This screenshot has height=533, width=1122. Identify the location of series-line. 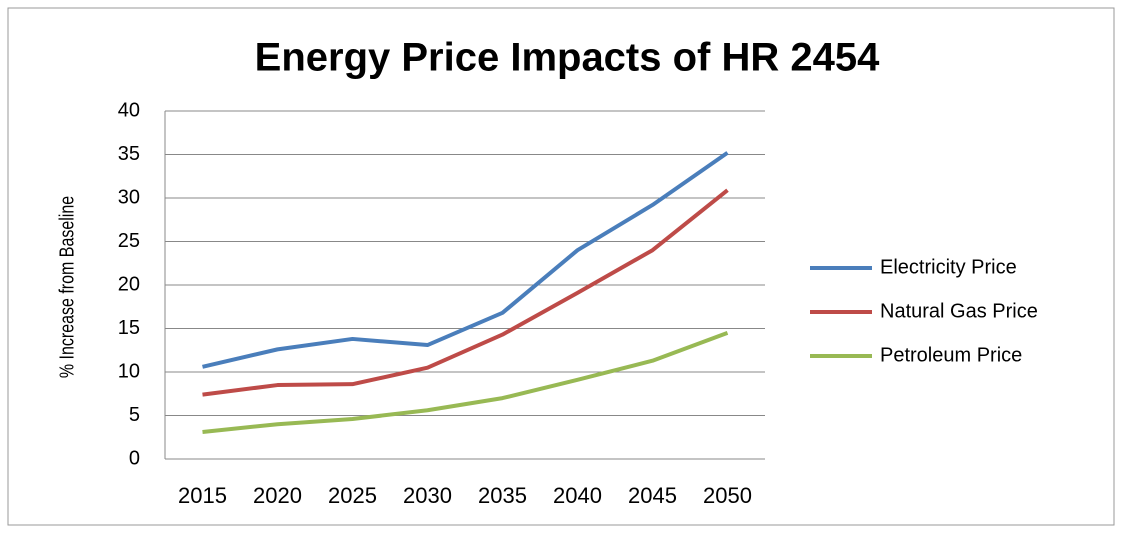
(465, 382).